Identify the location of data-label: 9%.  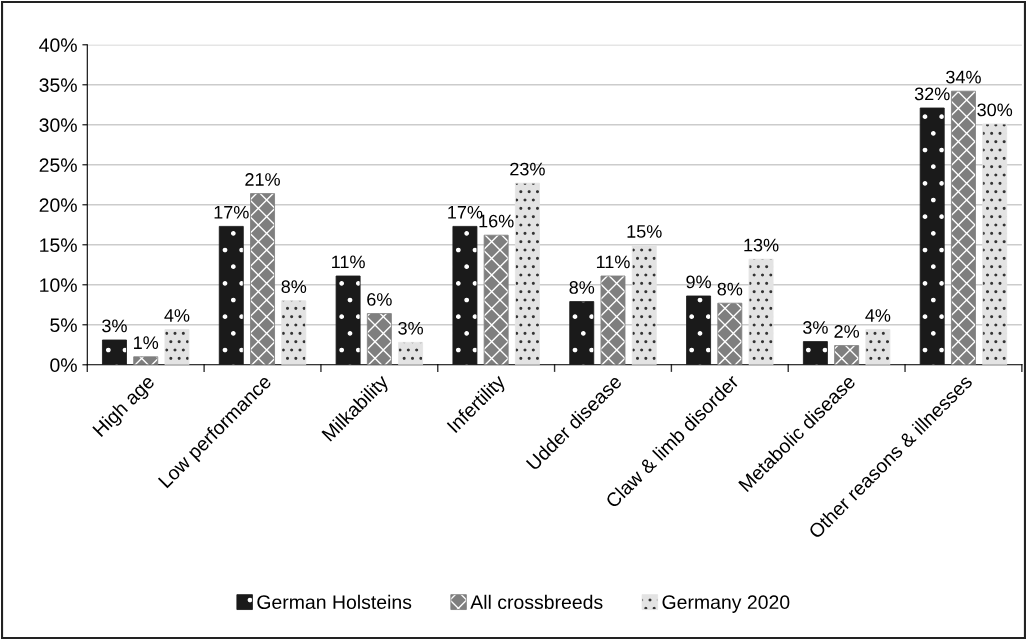
(698, 282).